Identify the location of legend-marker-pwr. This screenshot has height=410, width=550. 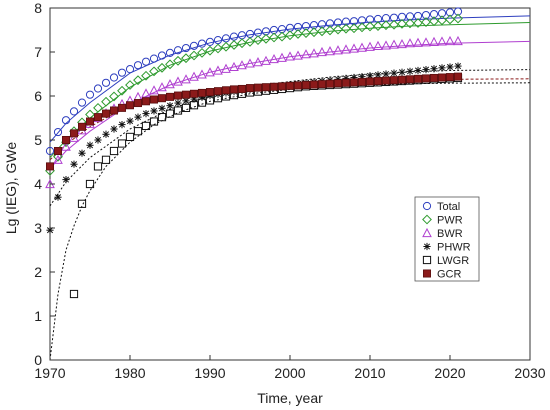
(427, 219).